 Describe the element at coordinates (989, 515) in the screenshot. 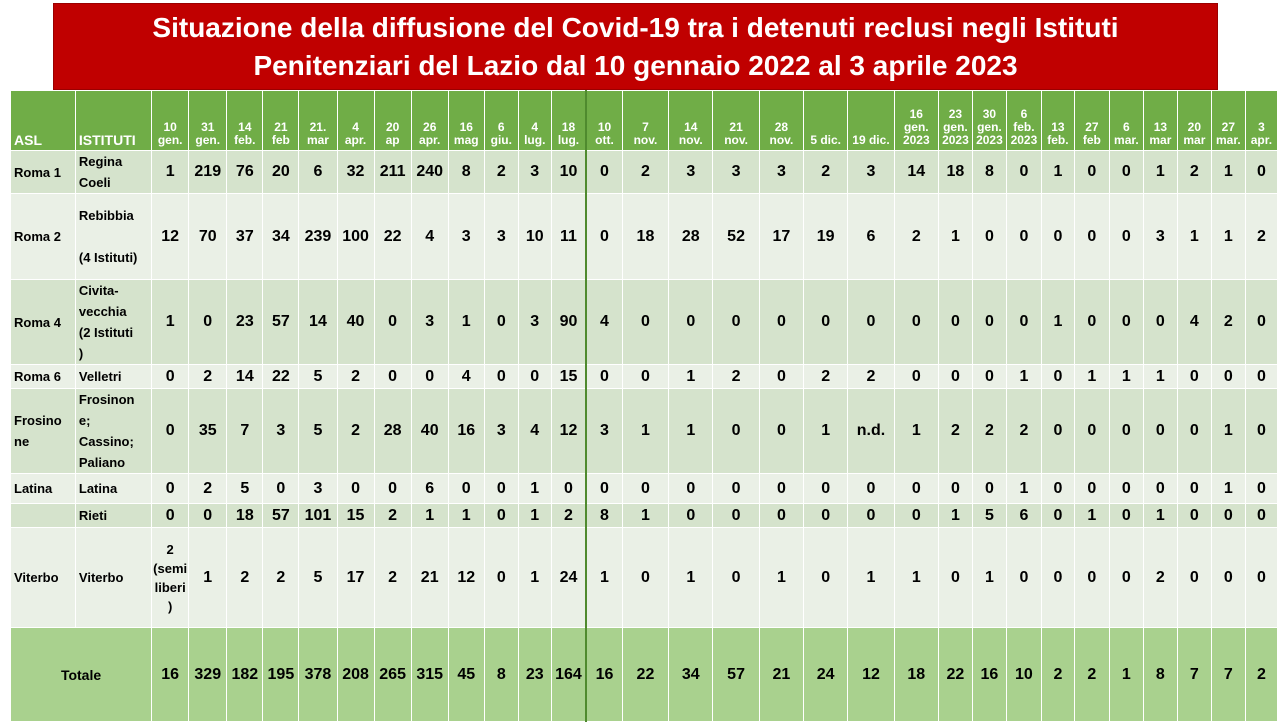

I see `value-cell: 5` at that location.